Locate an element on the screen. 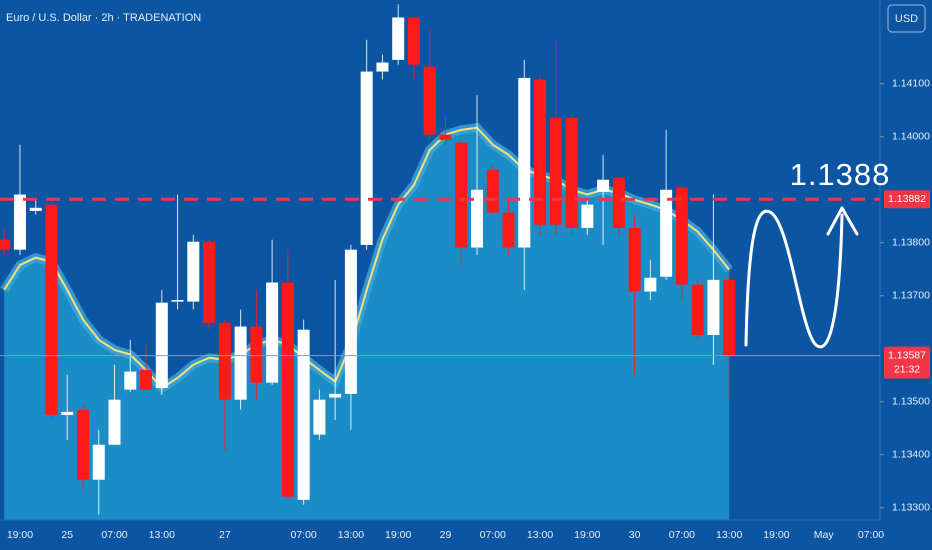 This screenshot has height=550, width=932. y-tick-label: 1.14100 is located at coordinates (911, 84).